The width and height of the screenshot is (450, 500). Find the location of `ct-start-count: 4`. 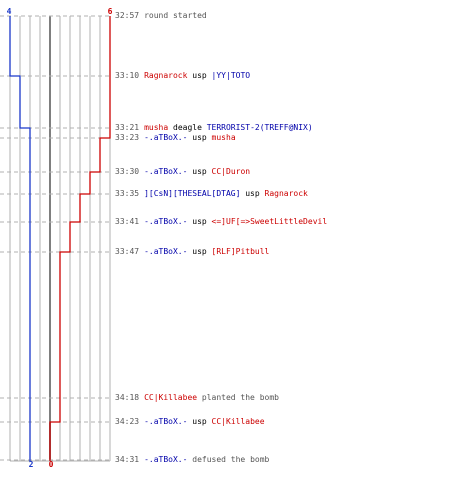

ct-start-count: 4 is located at coordinates (9, 11).